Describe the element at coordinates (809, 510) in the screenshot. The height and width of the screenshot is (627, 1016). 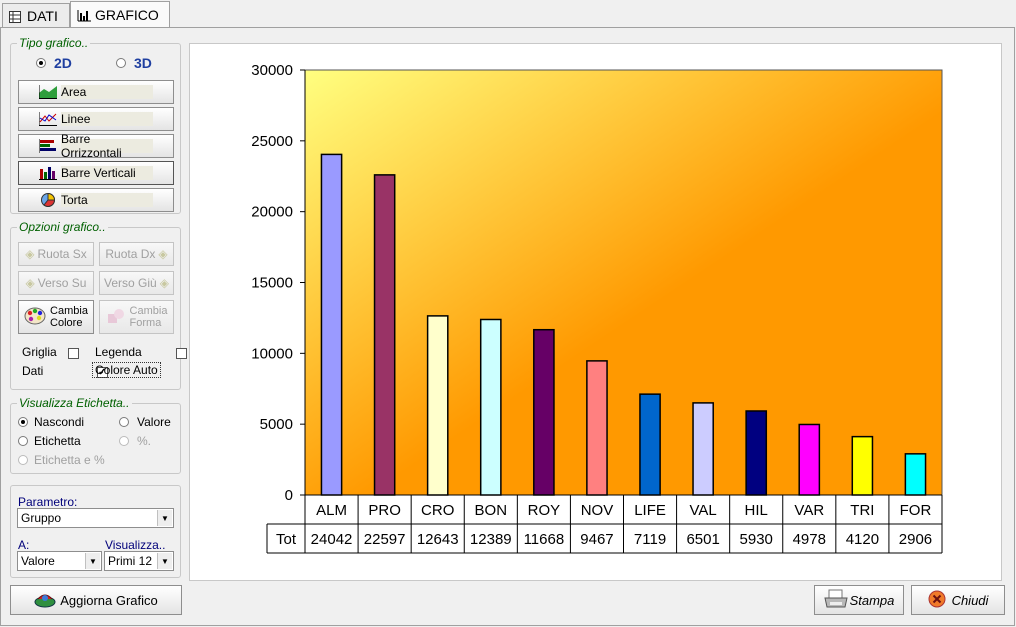
I see `category-label-var: VAR` at that location.